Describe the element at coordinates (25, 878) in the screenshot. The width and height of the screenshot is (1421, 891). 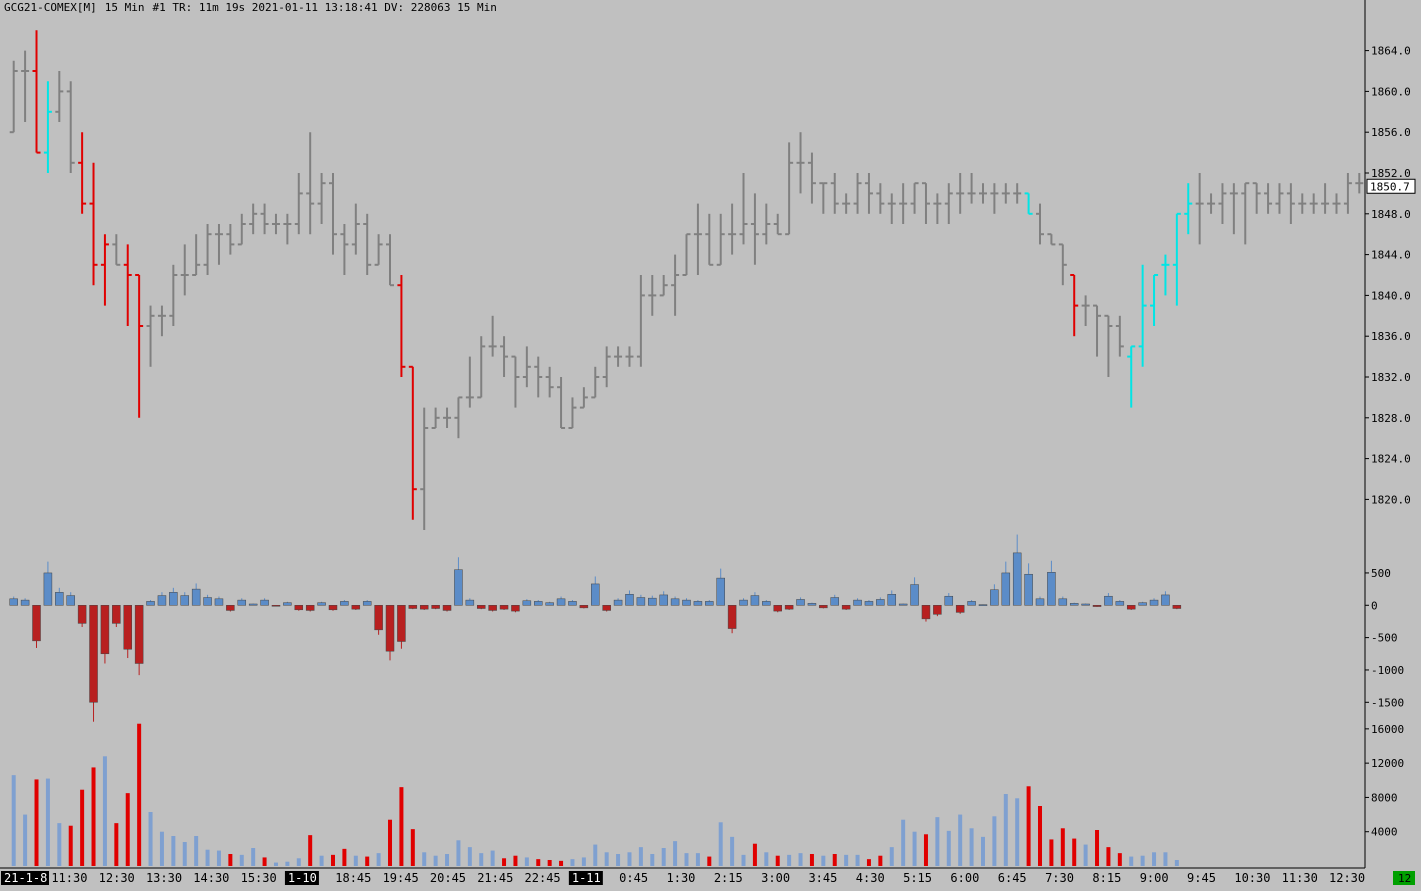
I see `date-marker-label: 21-1-8` at that location.